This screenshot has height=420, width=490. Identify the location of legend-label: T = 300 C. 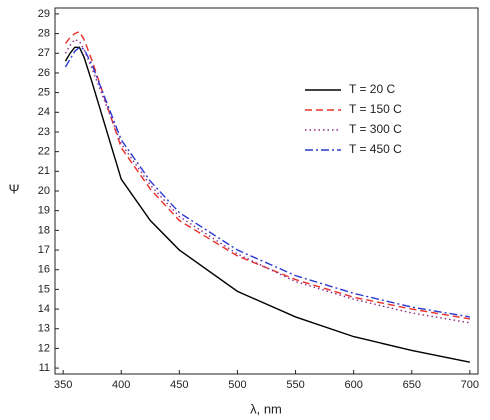
(375, 129).